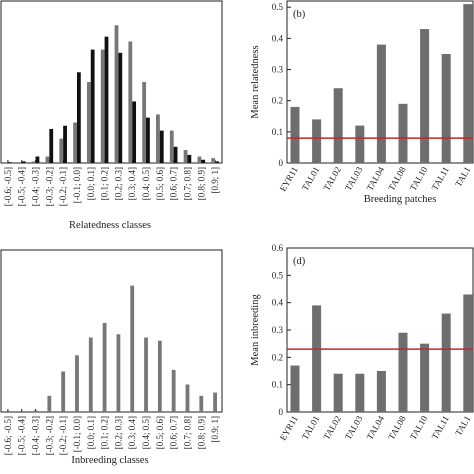 This screenshot has height=474, width=474. What do you see at coordinates (311, 178) in the screenshot?
I see `x-tick-label: TAL01` at bounding box center [311, 178].